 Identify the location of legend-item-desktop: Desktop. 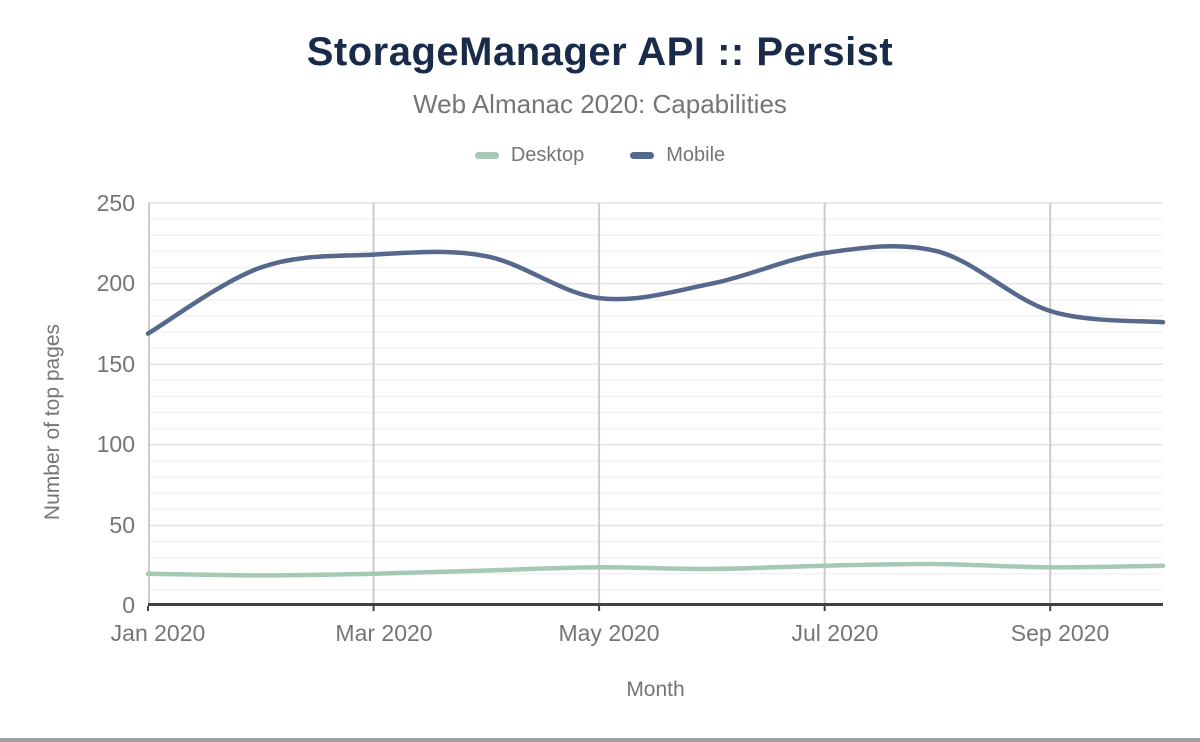
(529, 155).